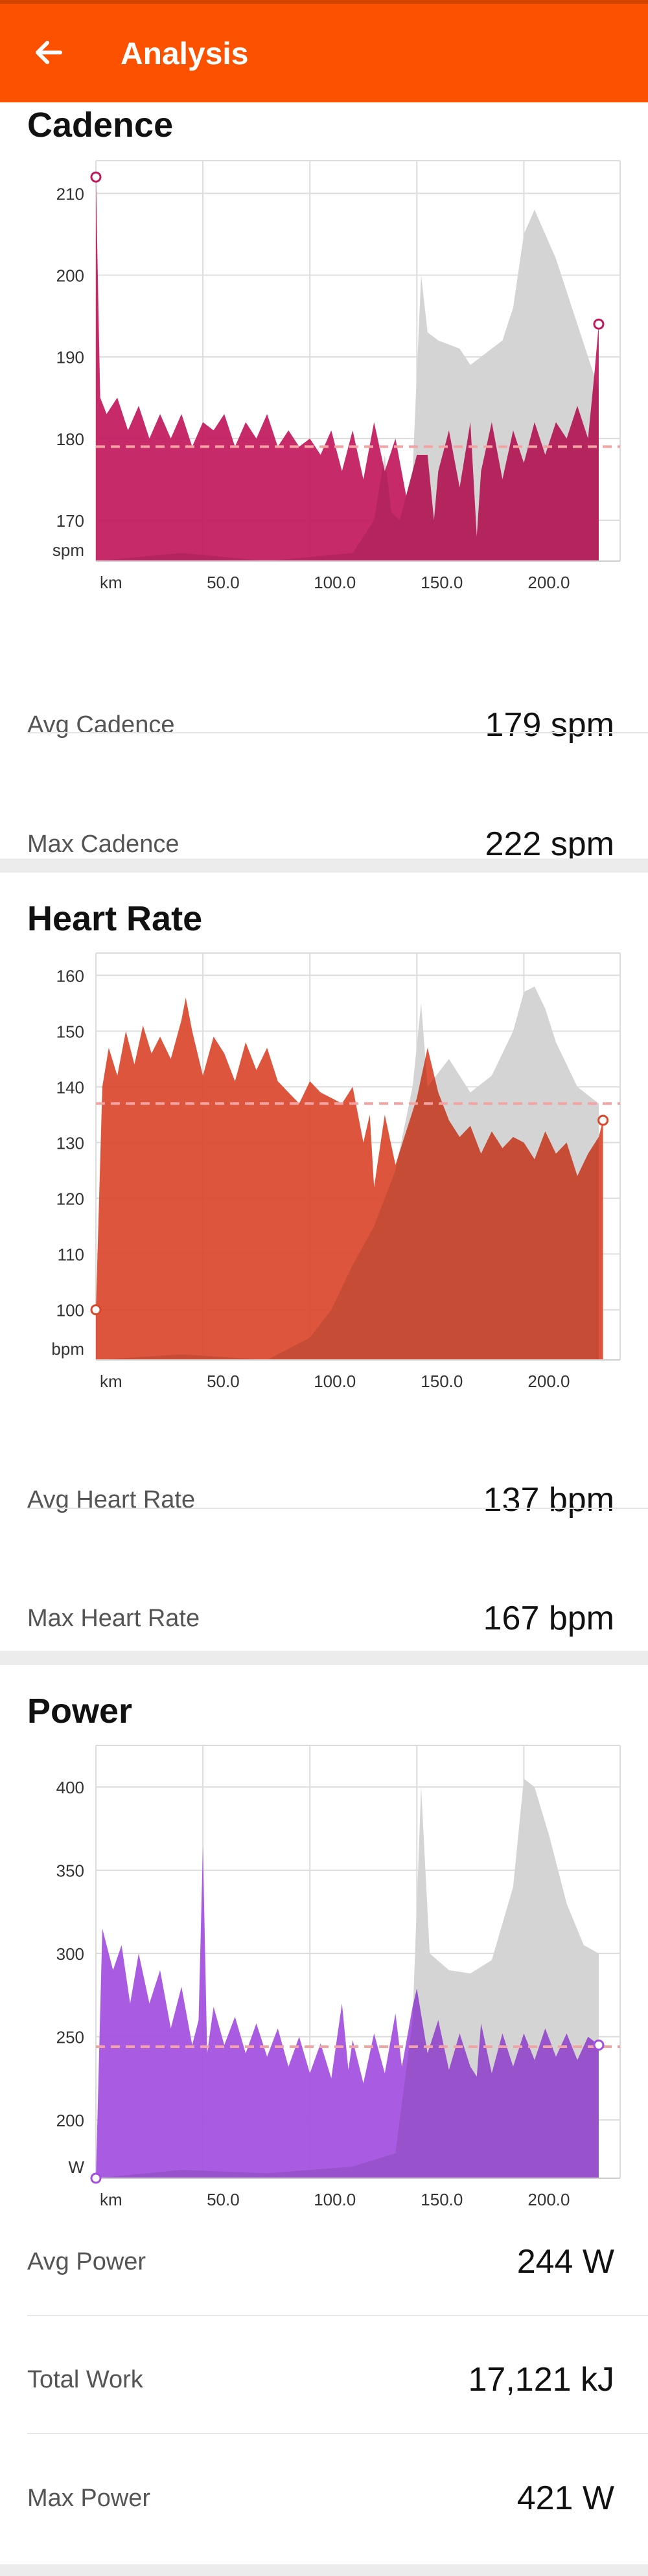  I want to click on stat-label: Avg Heart Rate, so click(111, 1500).